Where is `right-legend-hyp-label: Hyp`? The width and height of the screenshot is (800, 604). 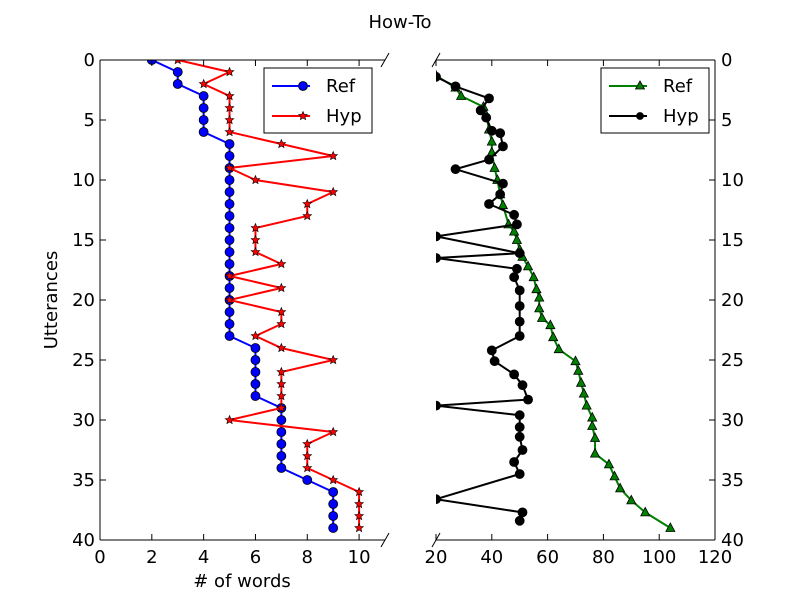 right-legend-hyp-label: Hyp is located at coordinates (681, 116).